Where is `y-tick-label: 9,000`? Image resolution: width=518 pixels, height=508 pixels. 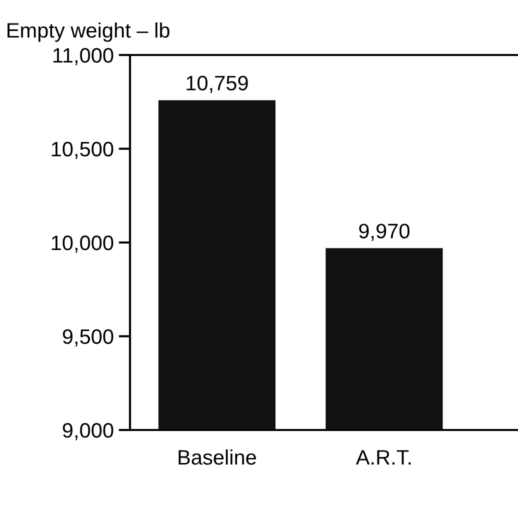
y-tick-label: 9,000 is located at coordinates (88, 431).